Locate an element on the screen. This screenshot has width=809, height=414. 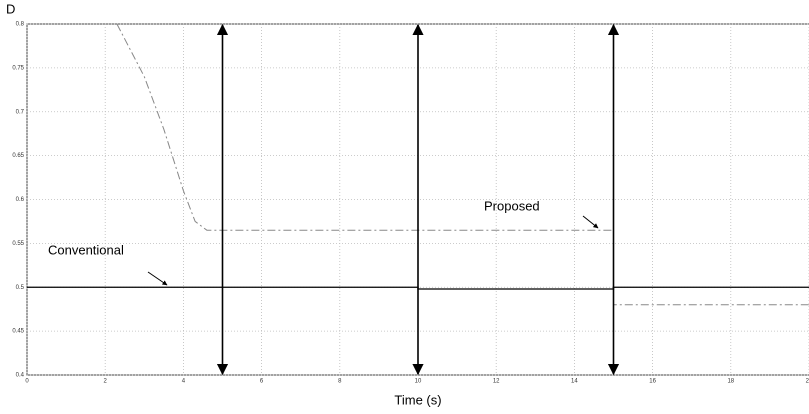
x-tick-label: 10 is located at coordinates (418, 382).